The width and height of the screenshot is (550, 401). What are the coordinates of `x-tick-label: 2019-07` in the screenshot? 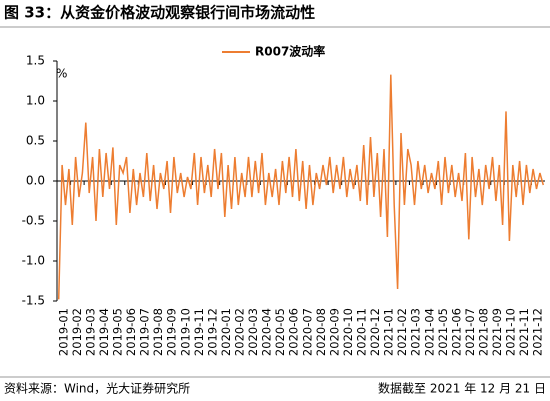 It's located at (145, 332).